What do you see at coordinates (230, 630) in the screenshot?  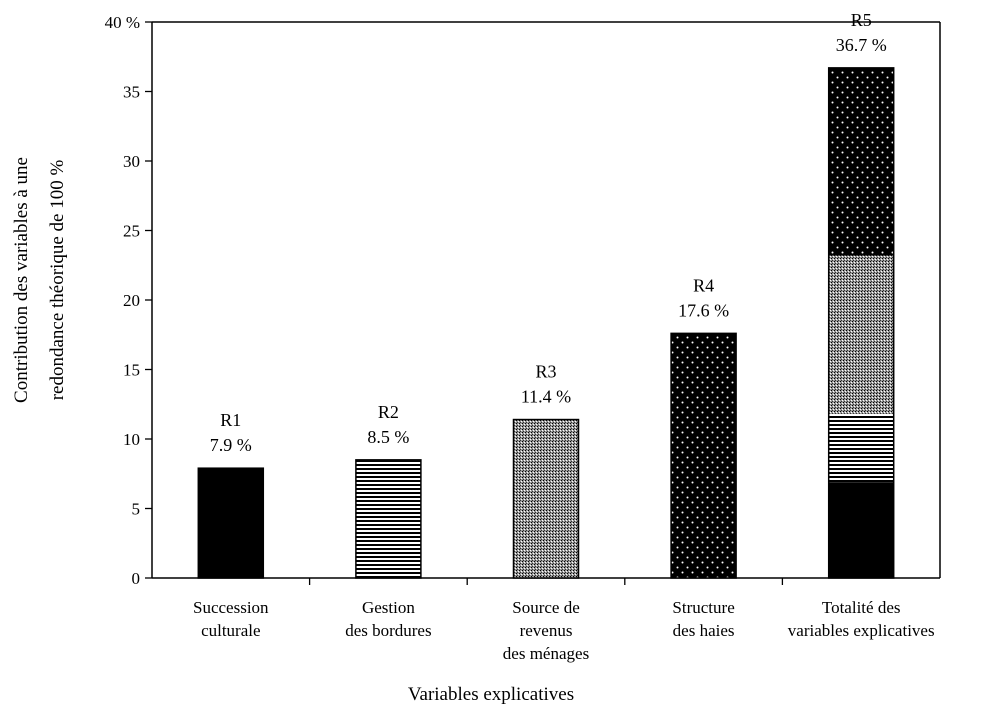 I see `x-category-label: culturale` at bounding box center [230, 630].